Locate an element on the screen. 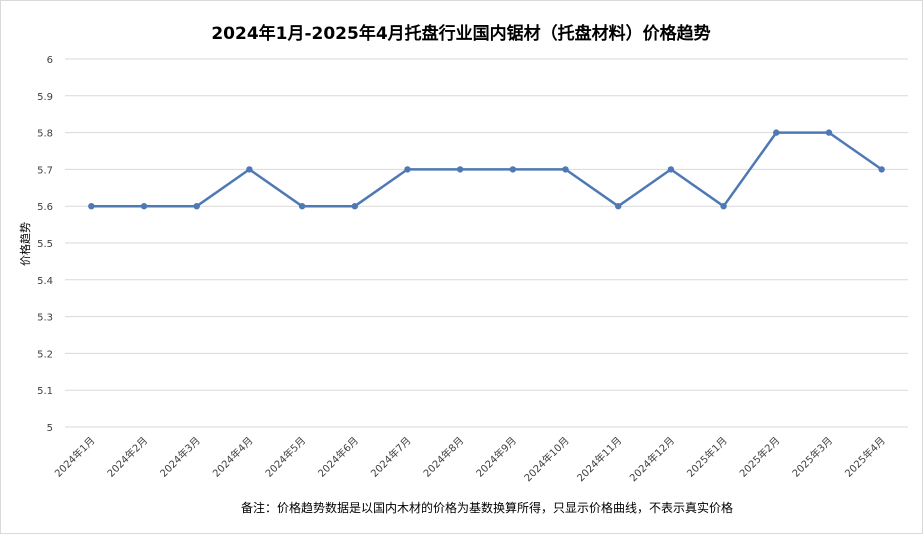 Image resolution: width=923 pixels, height=537 pixels. y-tick-label: 5.1 is located at coordinates (45, 391).